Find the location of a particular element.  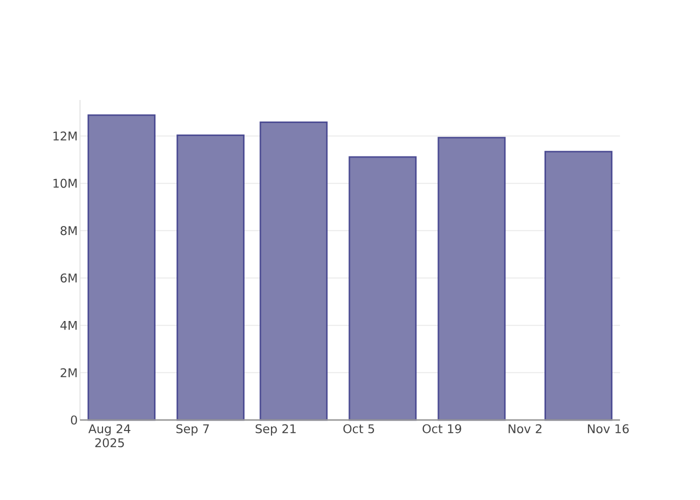

x-tick-label: Nov 2 is located at coordinates (525, 429).